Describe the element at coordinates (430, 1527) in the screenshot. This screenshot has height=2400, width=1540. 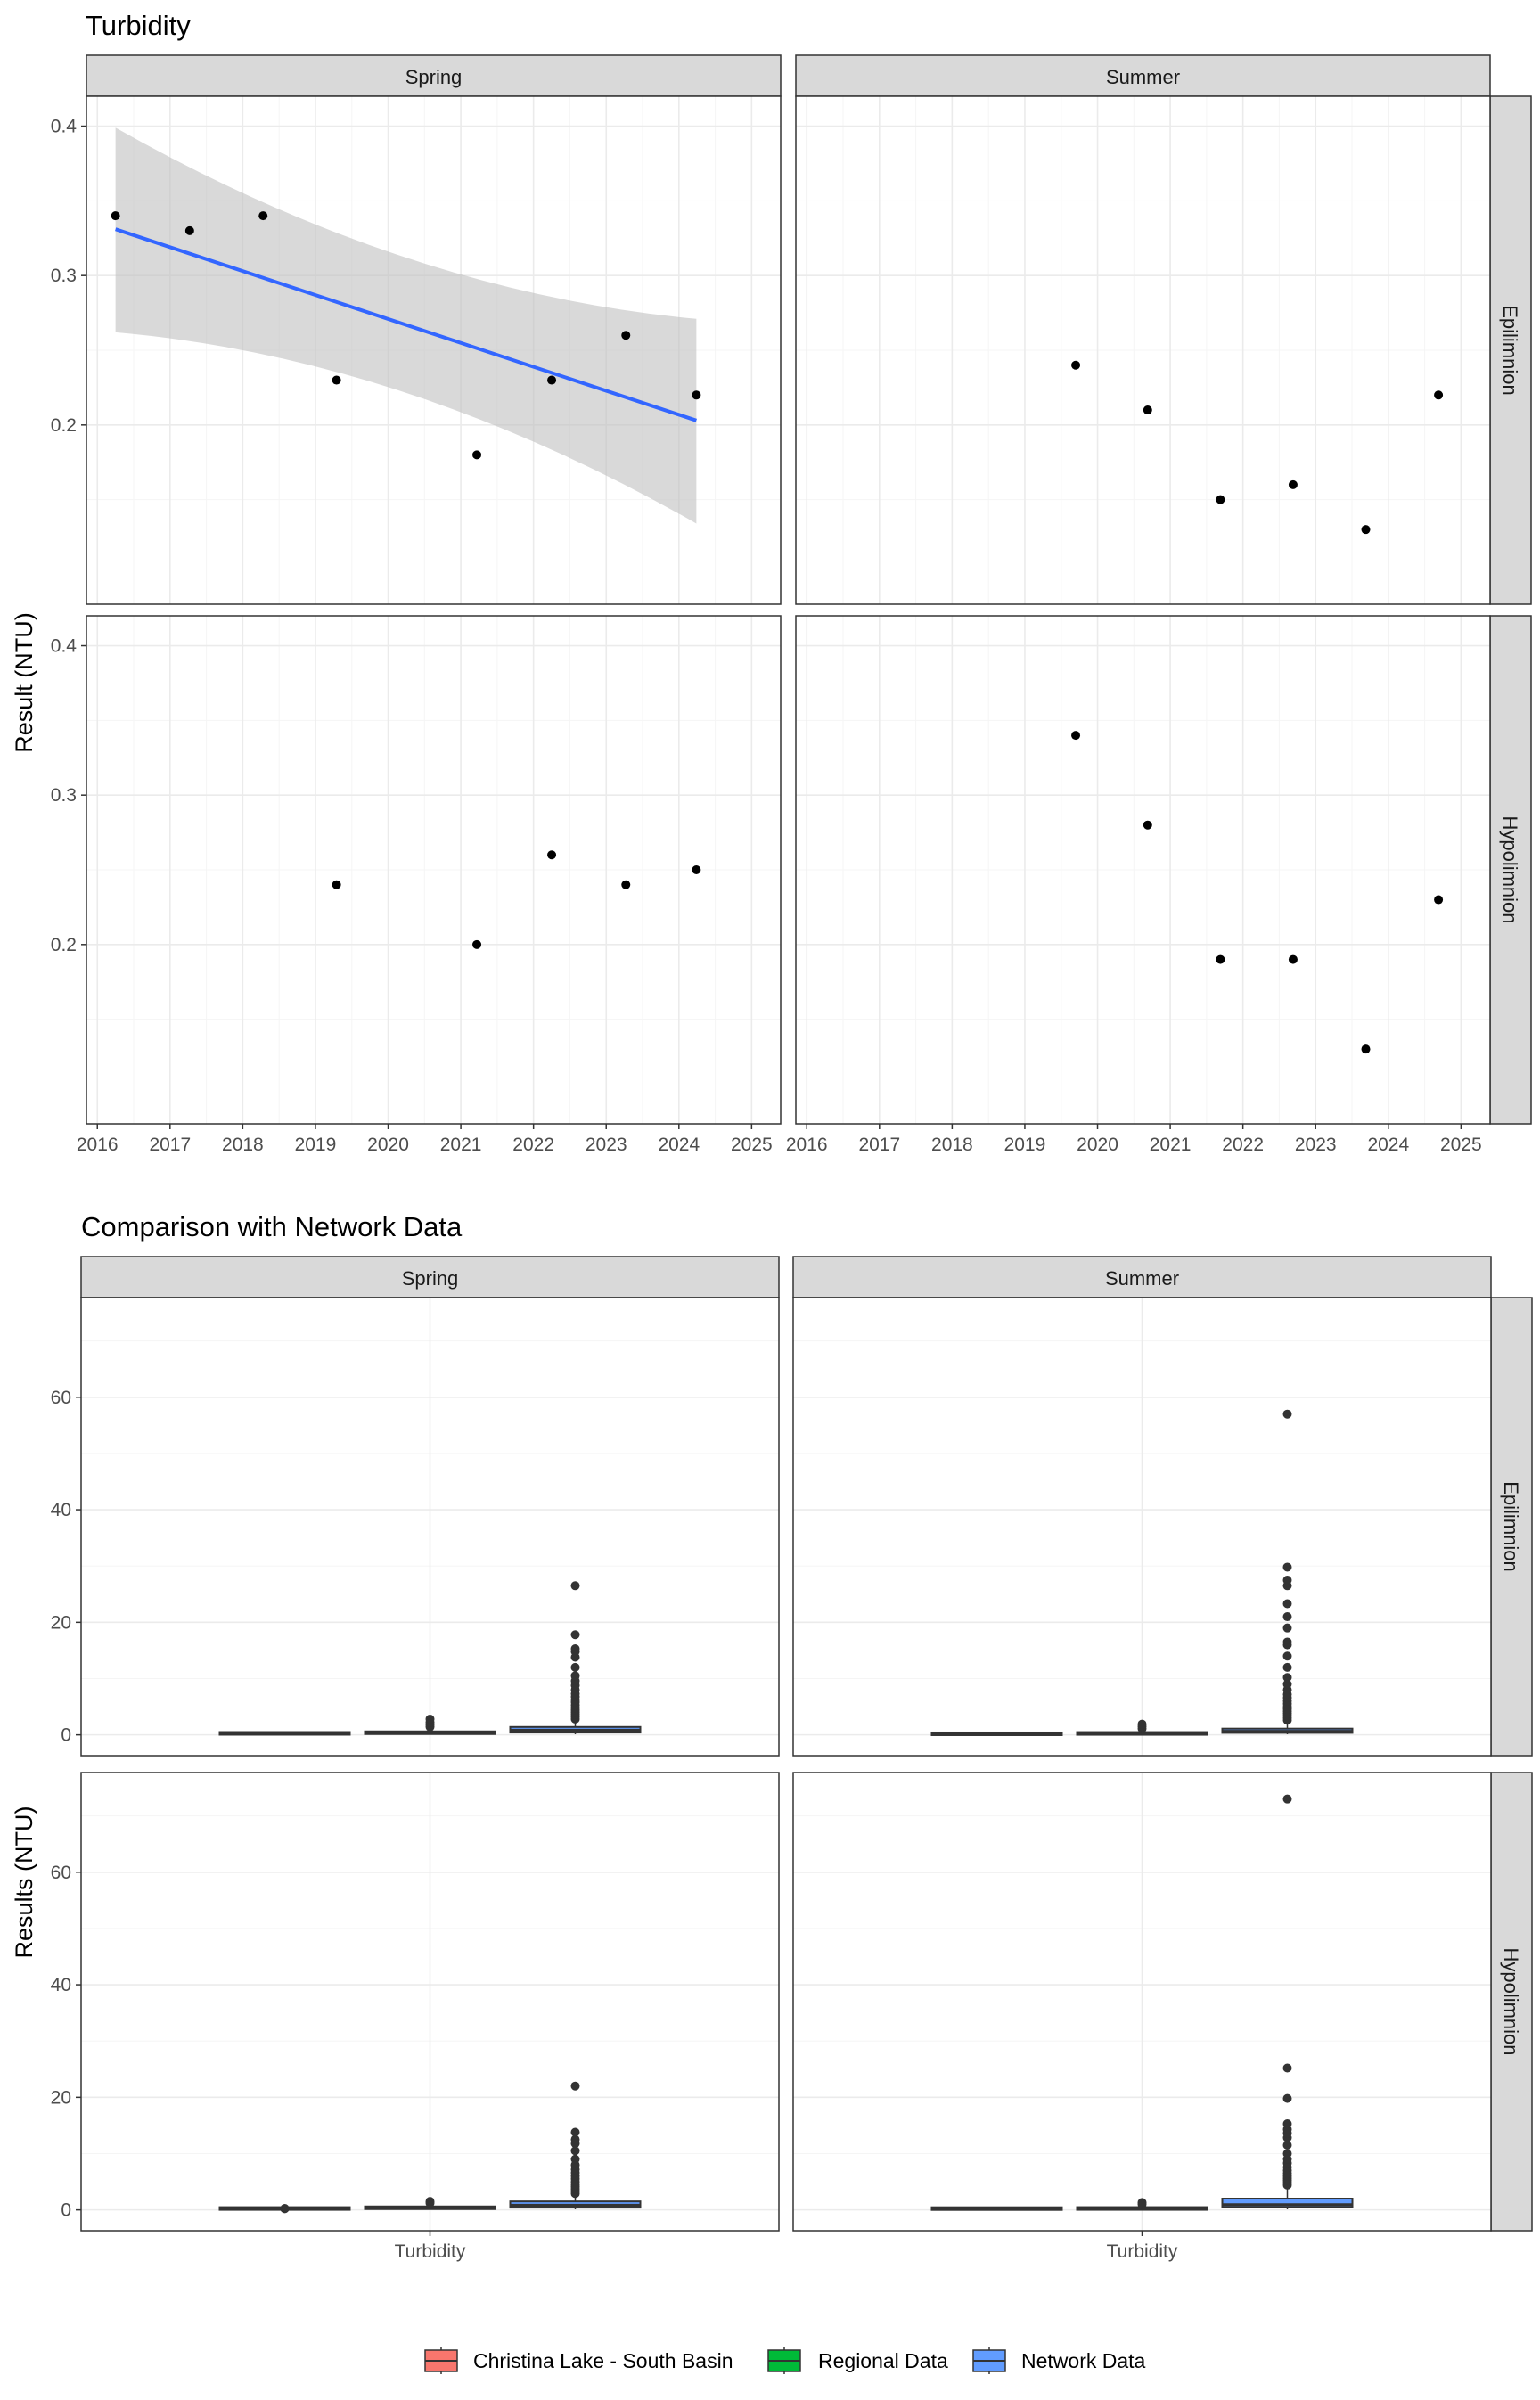
I see `box-panel-spring-epilimnion` at that location.